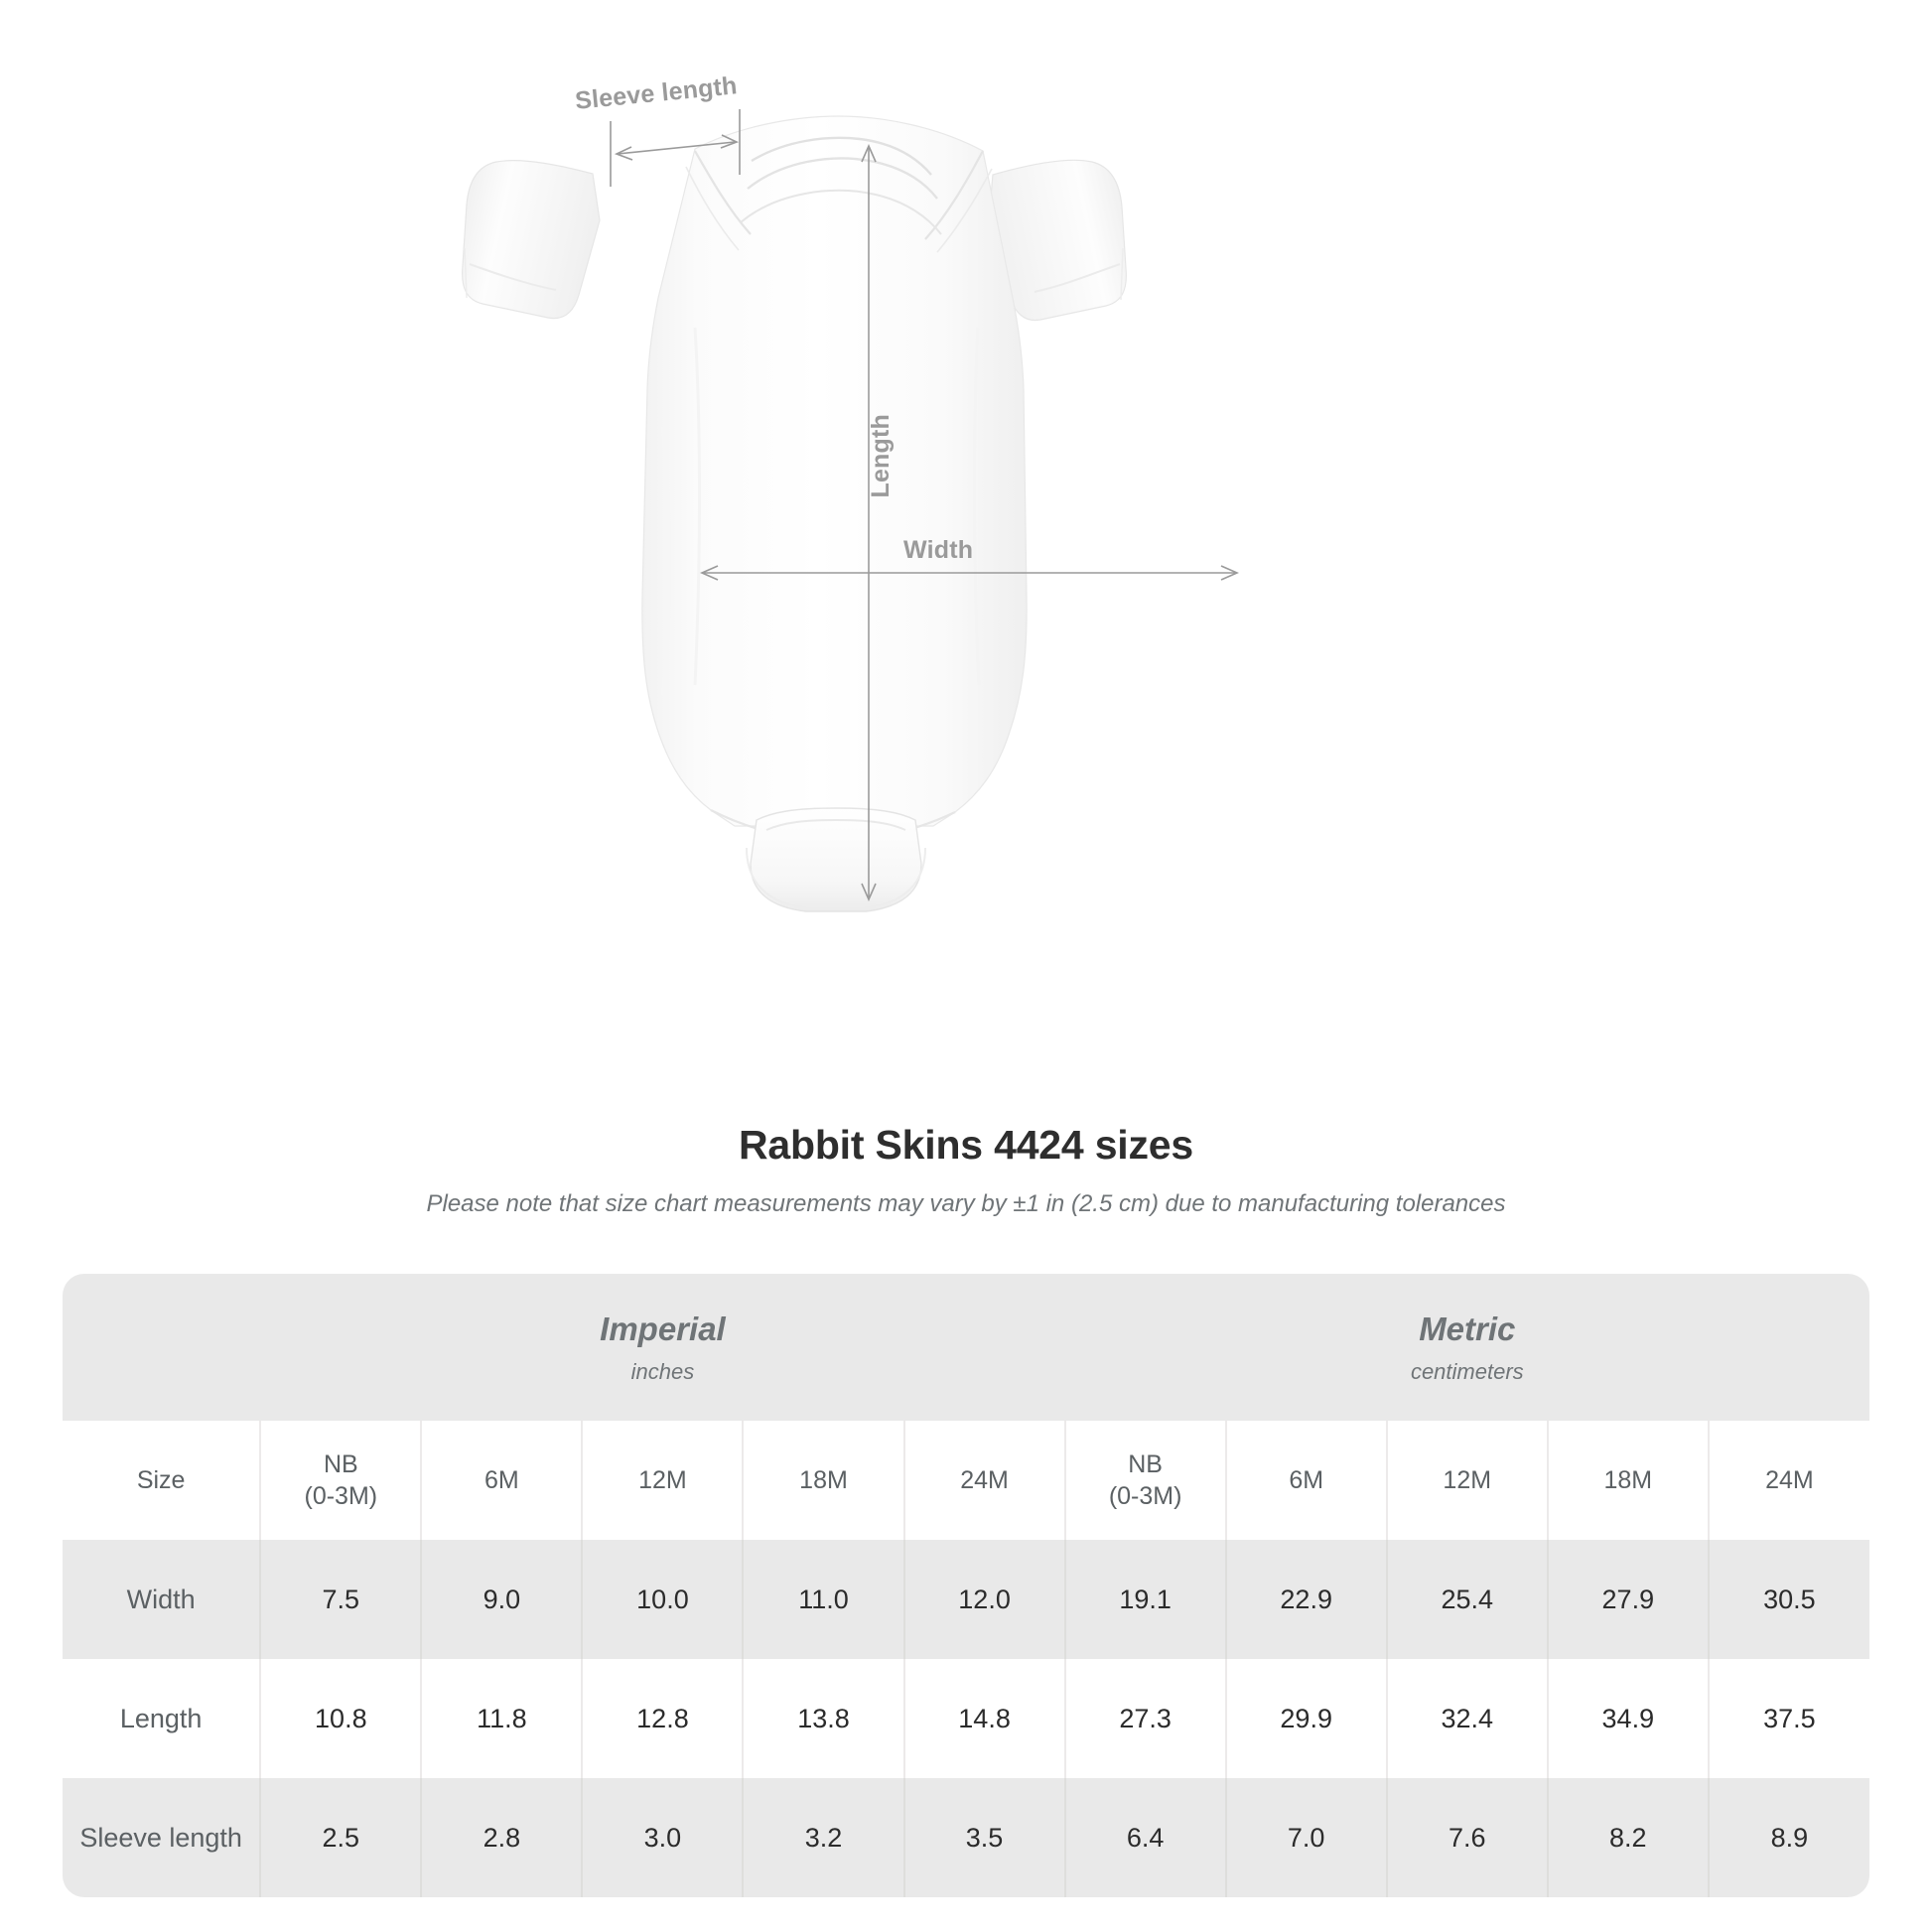 The width and height of the screenshot is (1932, 1932). Describe the element at coordinates (340, 1480) in the screenshot. I see `column-header-imperial-nb: NB (0-3M)` at that location.